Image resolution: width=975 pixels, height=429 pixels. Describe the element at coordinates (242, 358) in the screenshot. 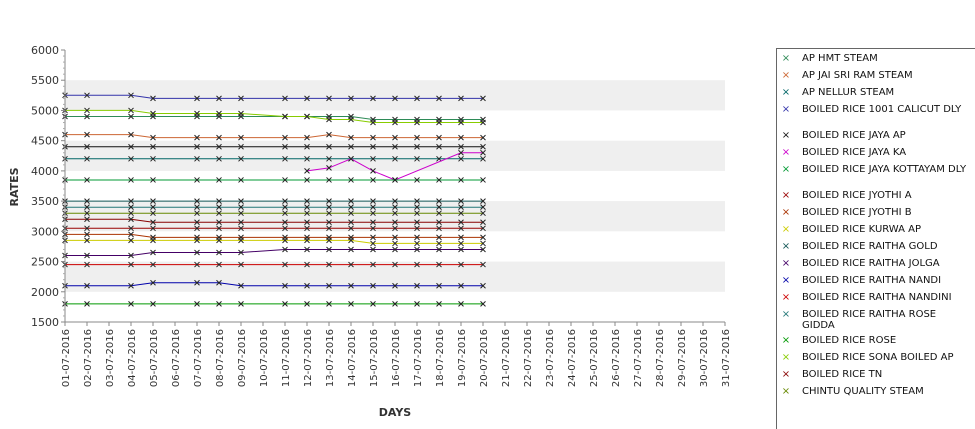

I see `x-tick-label: 09-07-2016` at that location.